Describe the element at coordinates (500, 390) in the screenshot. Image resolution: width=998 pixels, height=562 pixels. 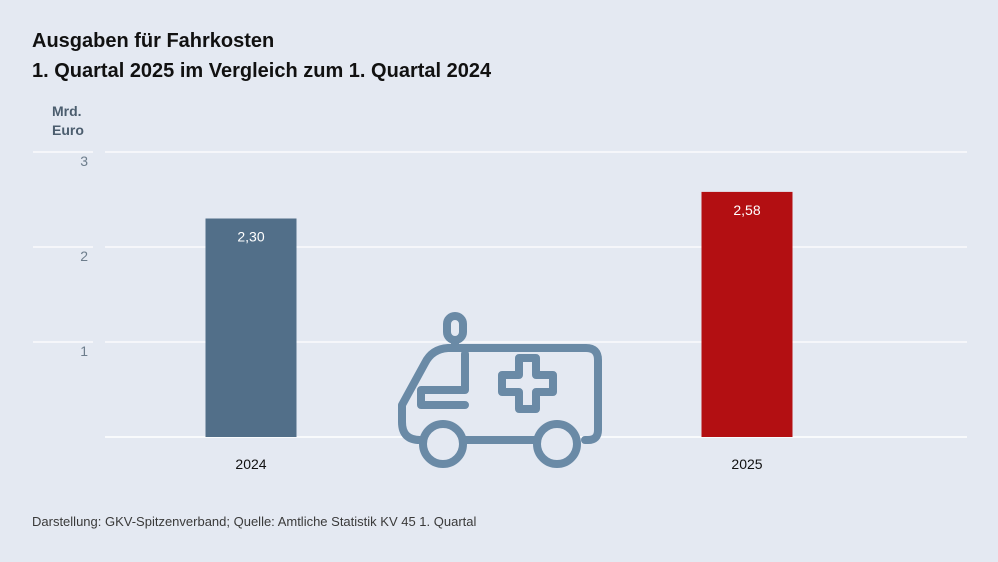
I see `ambulance-icon` at that location.